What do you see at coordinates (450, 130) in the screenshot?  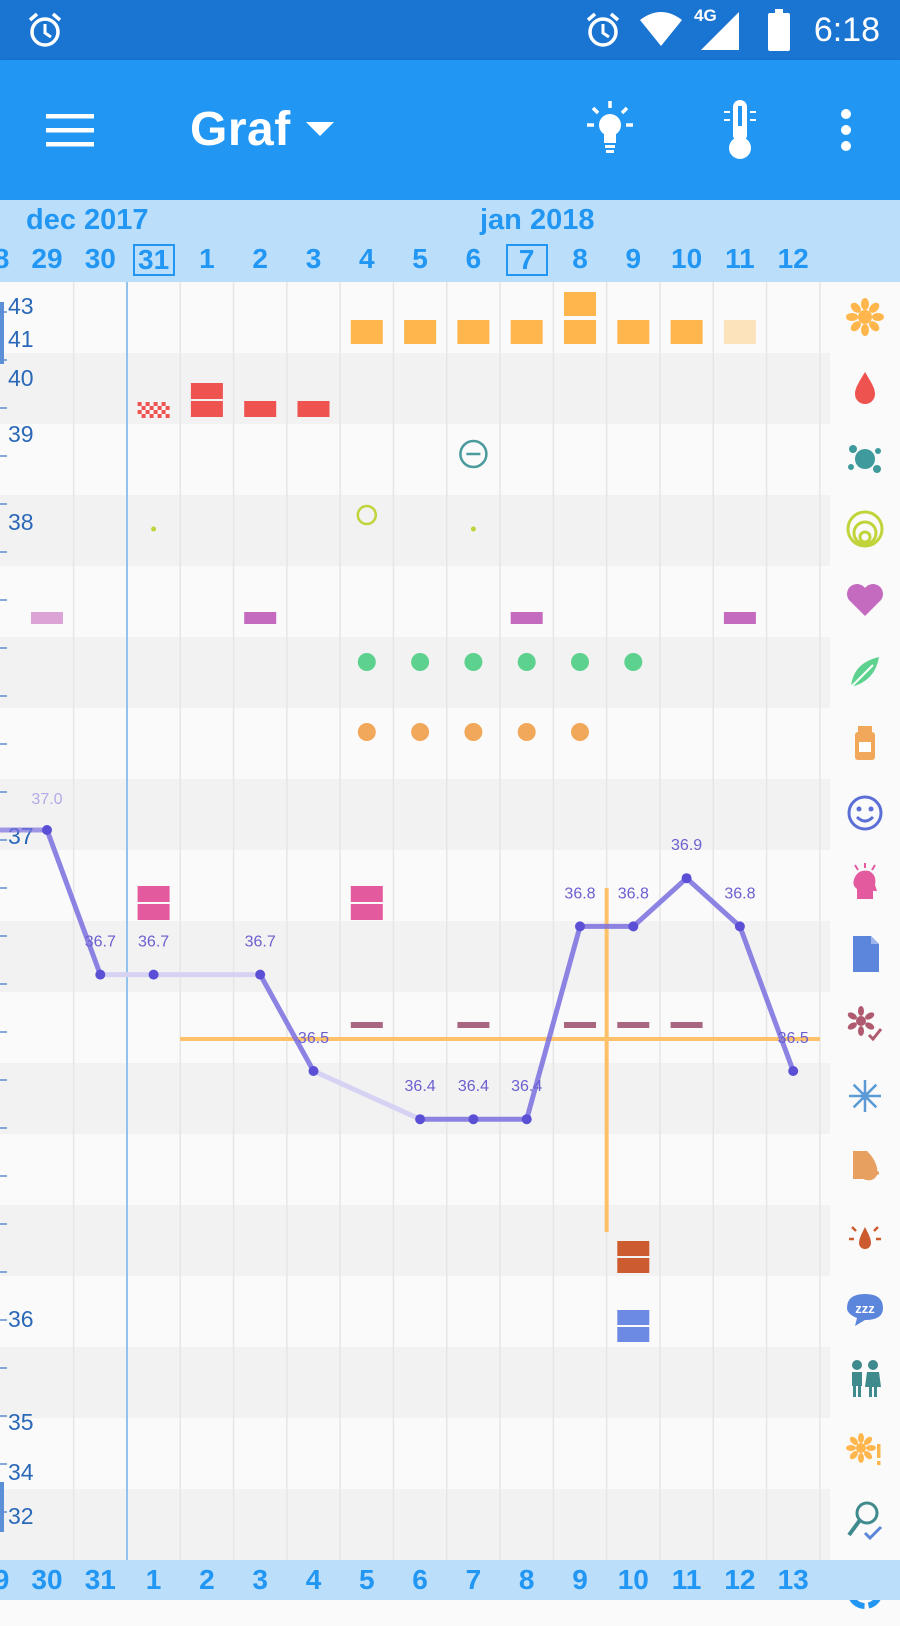 I see `app-bar: Graf` at bounding box center [450, 130].